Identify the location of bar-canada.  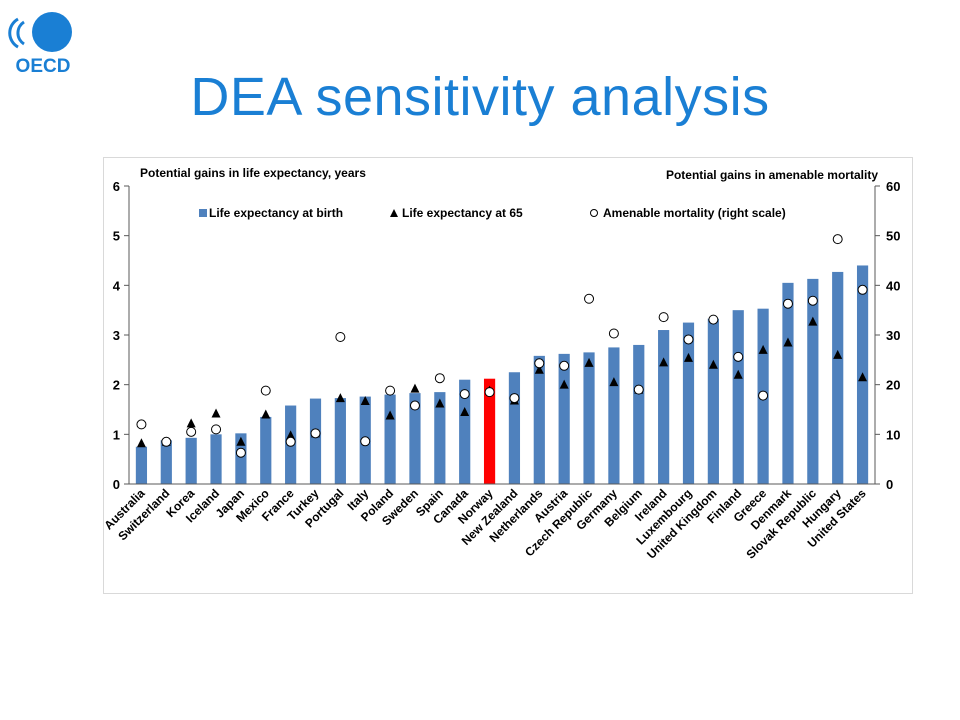
(465, 431).